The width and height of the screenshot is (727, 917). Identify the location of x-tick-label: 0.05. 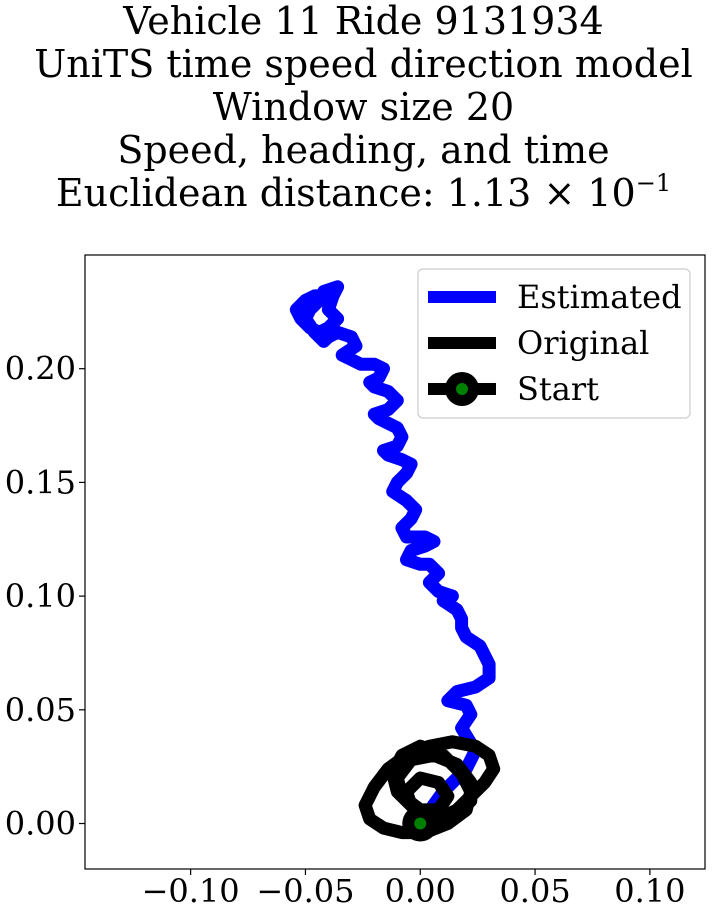
(534, 891).